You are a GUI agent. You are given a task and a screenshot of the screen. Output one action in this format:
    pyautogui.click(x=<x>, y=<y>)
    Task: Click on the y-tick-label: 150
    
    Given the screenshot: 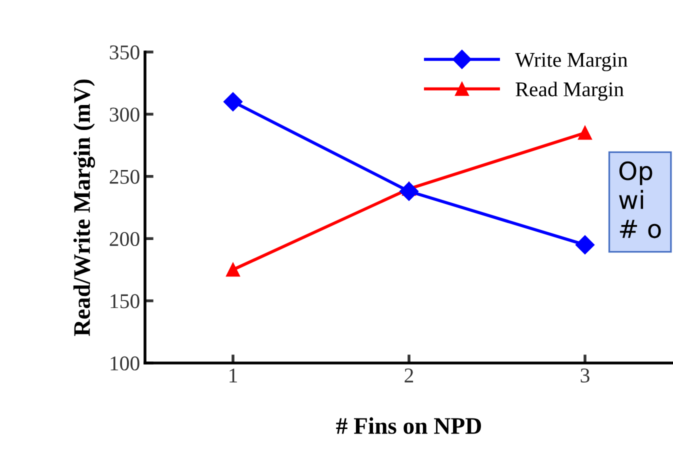 What is the action you would take?
    pyautogui.click(x=125, y=301)
    